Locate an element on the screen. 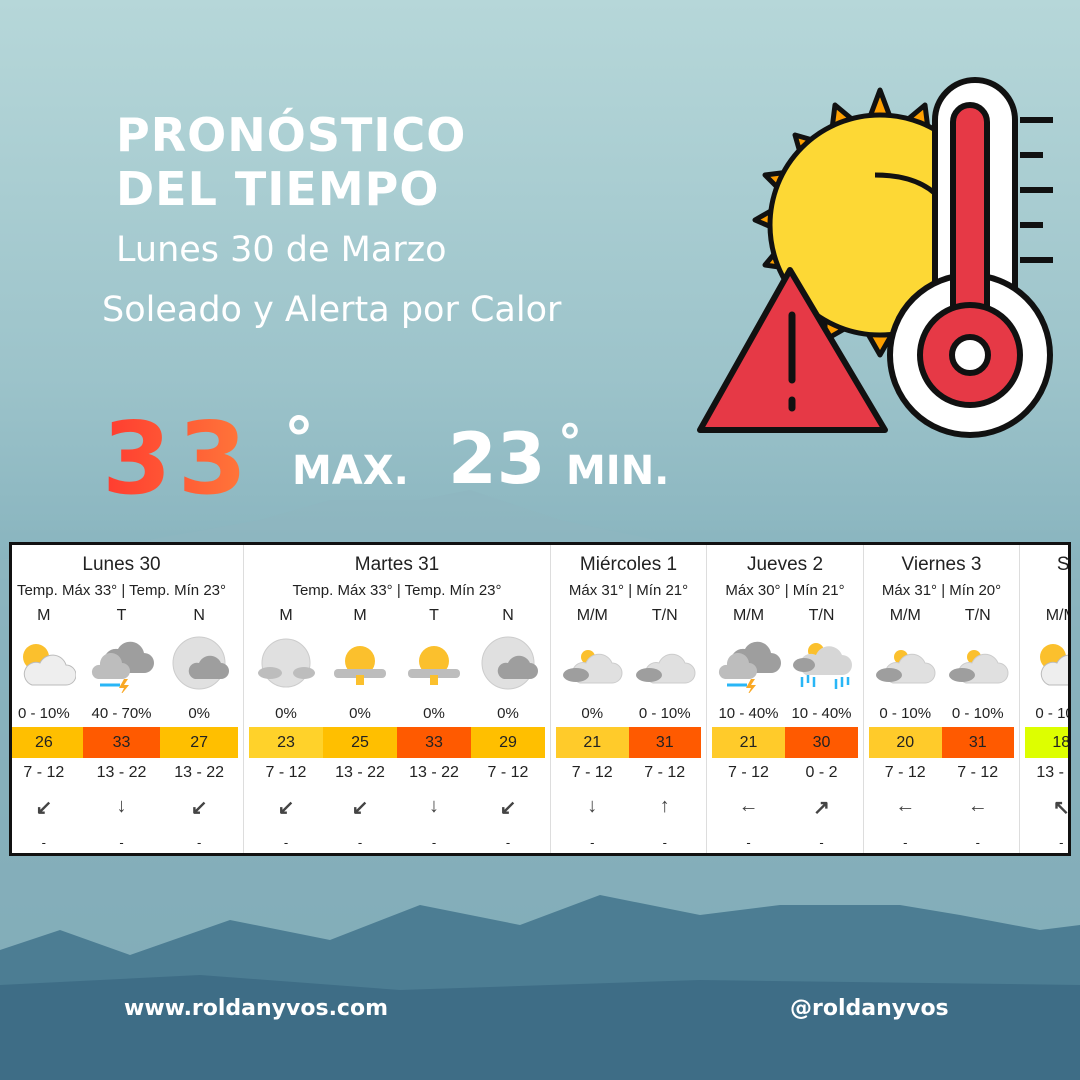 Image resolution: width=1080 pixels, height=1080 pixels. temperature-cell: 27 is located at coordinates (199, 742).